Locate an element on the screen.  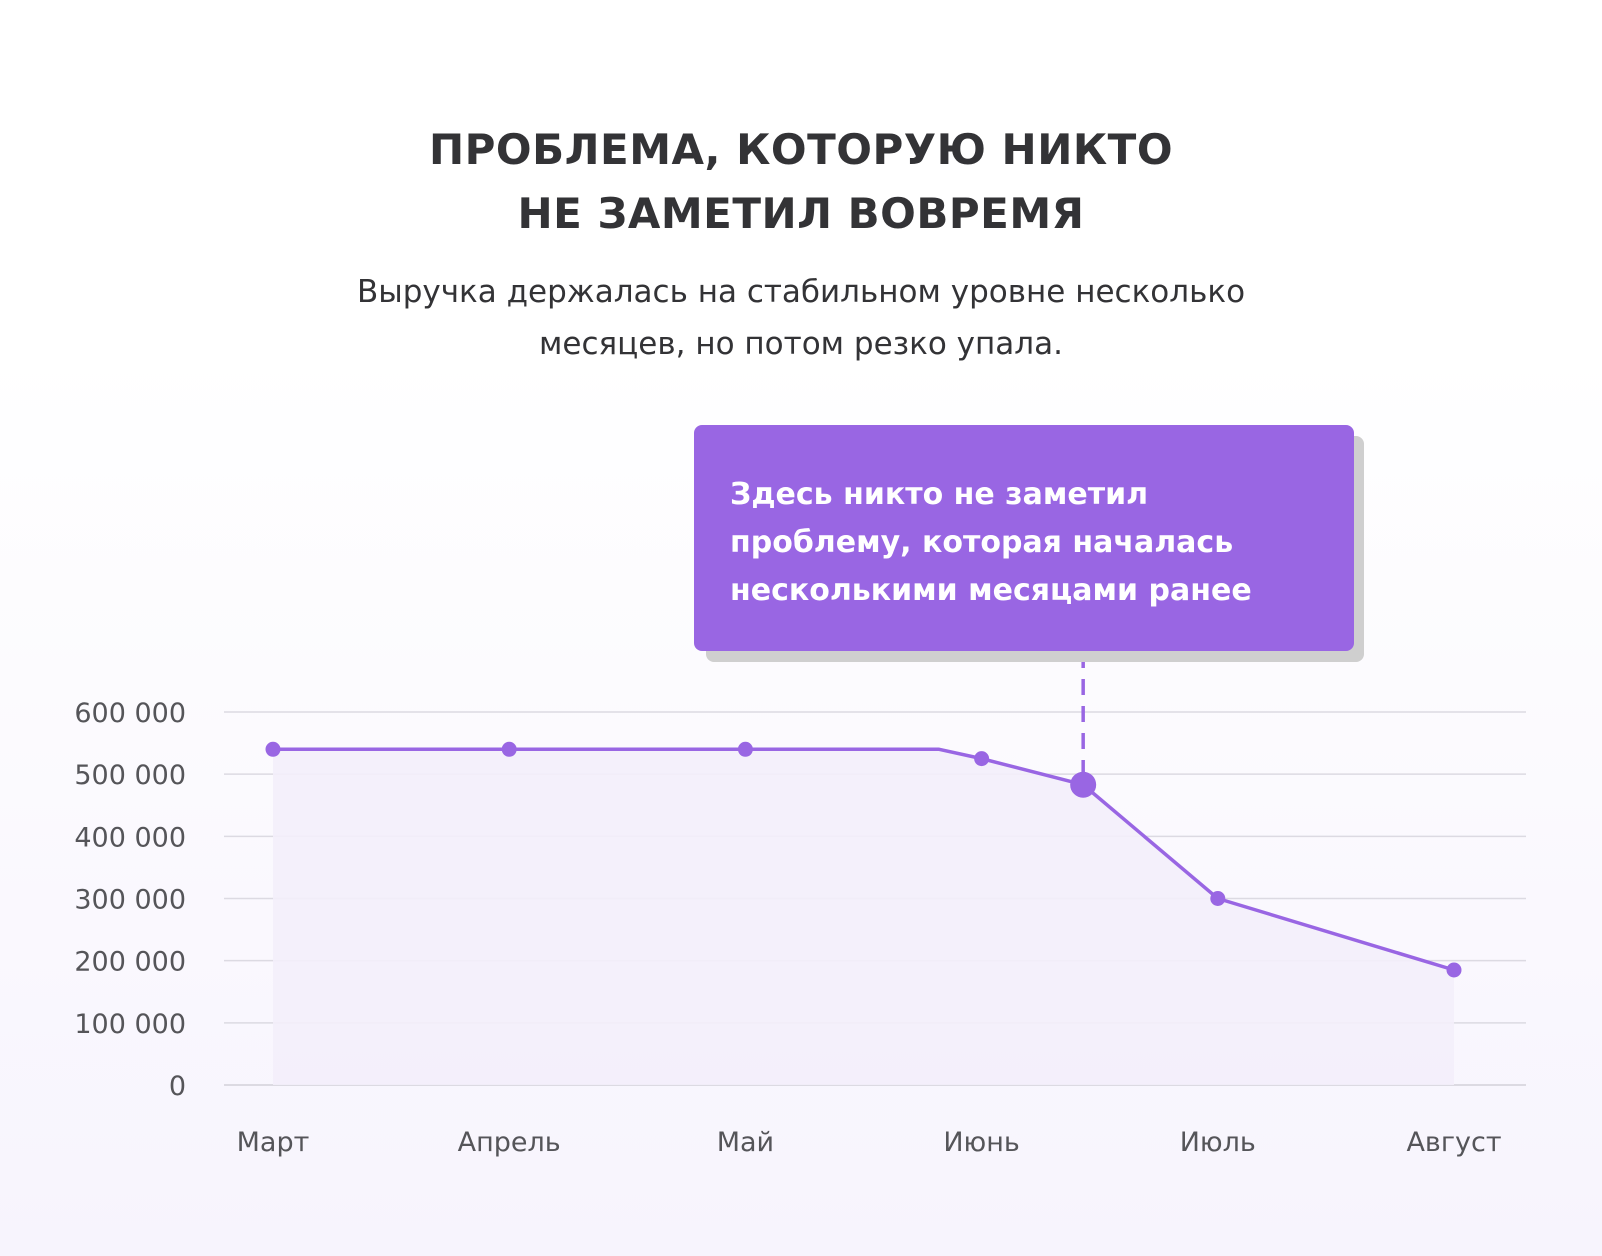
x-axis-tick-labels: Март Апрель Май Июнь Июль Август is located at coordinates (869, 1142).